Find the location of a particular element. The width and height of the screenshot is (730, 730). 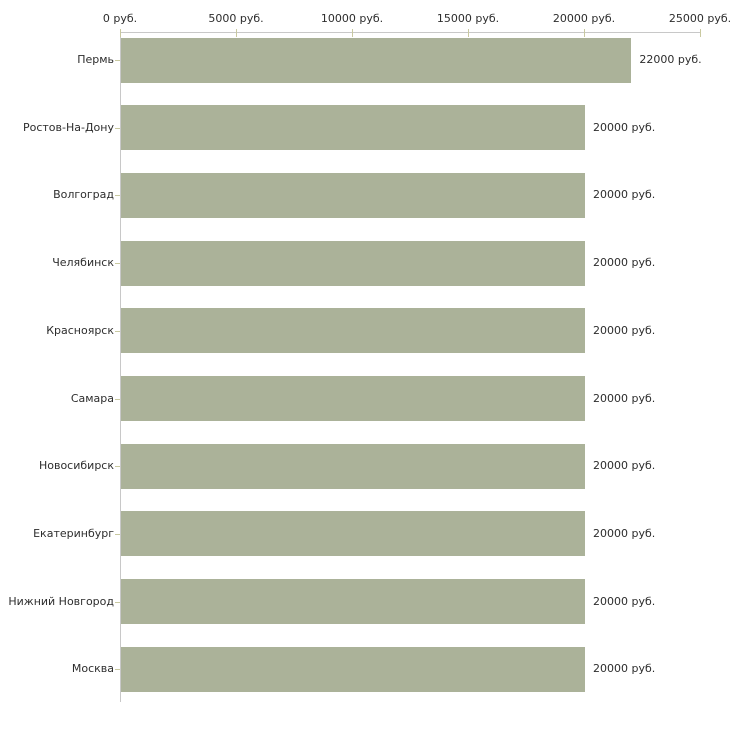

category-label: Ростов-На-Дону is located at coordinates (68, 127).